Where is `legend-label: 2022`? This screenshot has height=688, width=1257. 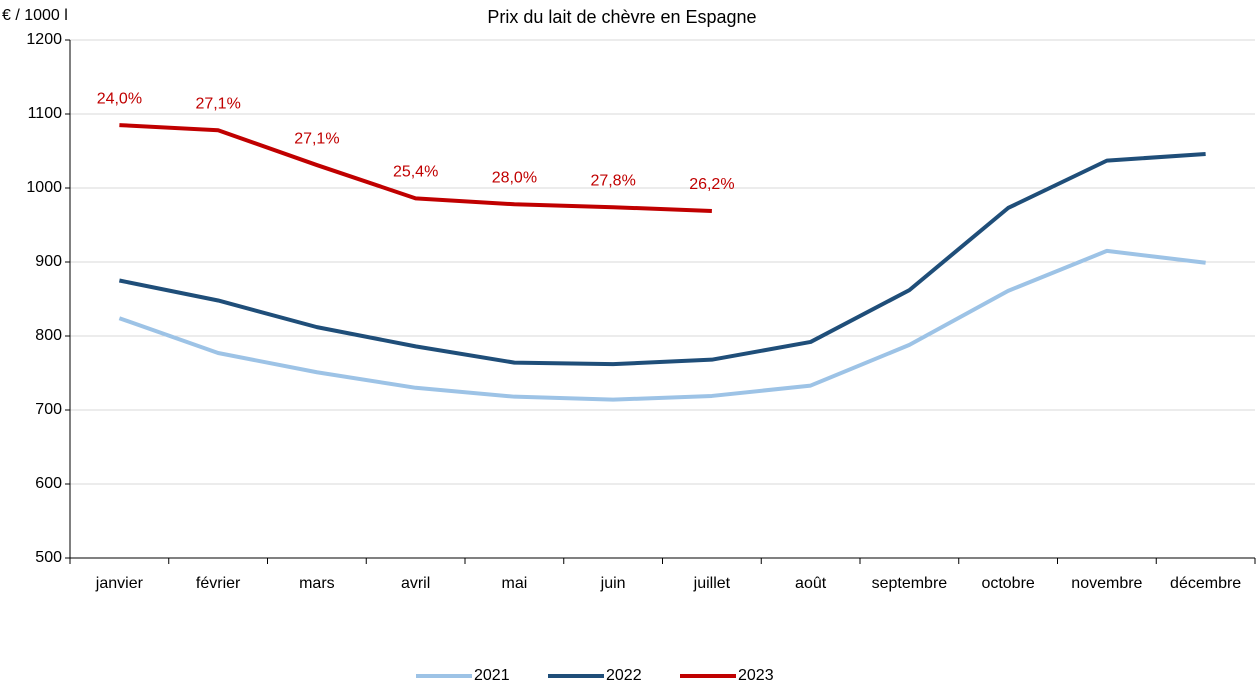
legend-label: 2022 is located at coordinates (624, 675).